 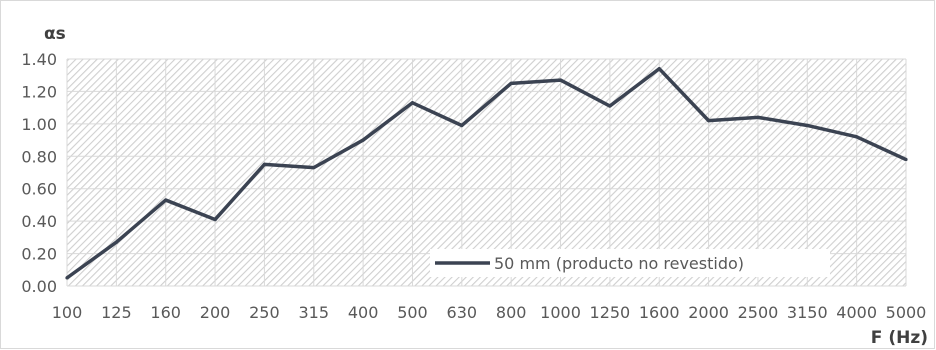 What do you see at coordinates (560, 312) in the screenshot?
I see `x-tick-label: 1000` at bounding box center [560, 312].